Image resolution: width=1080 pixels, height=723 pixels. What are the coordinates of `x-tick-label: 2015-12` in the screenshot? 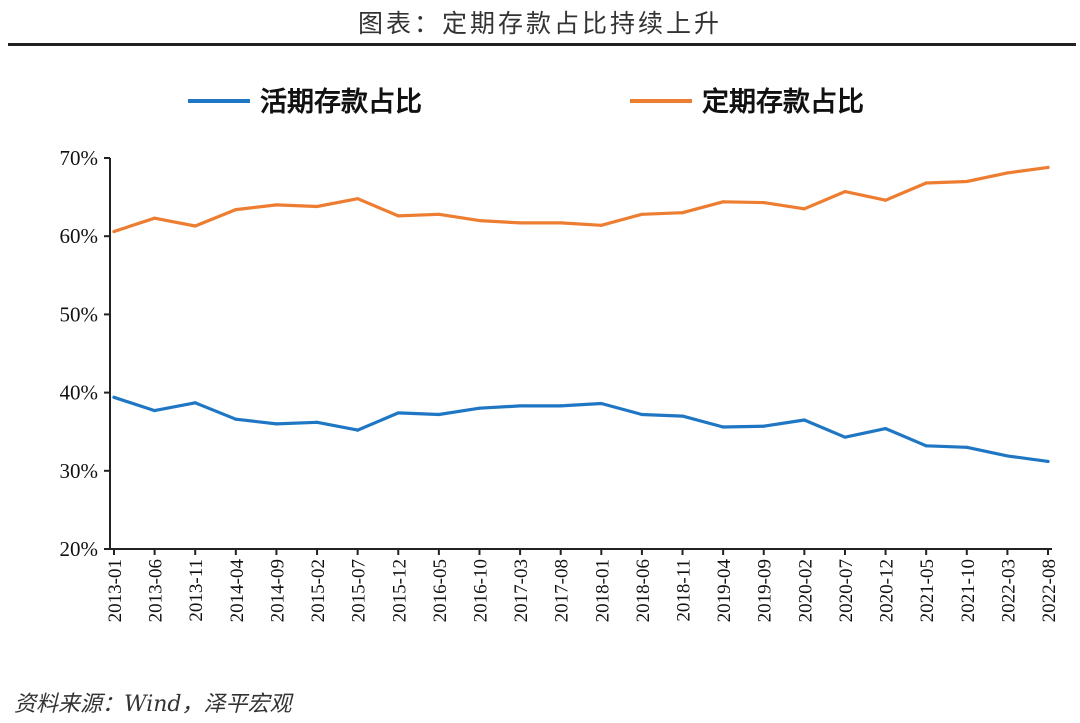 It's located at (399, 590).